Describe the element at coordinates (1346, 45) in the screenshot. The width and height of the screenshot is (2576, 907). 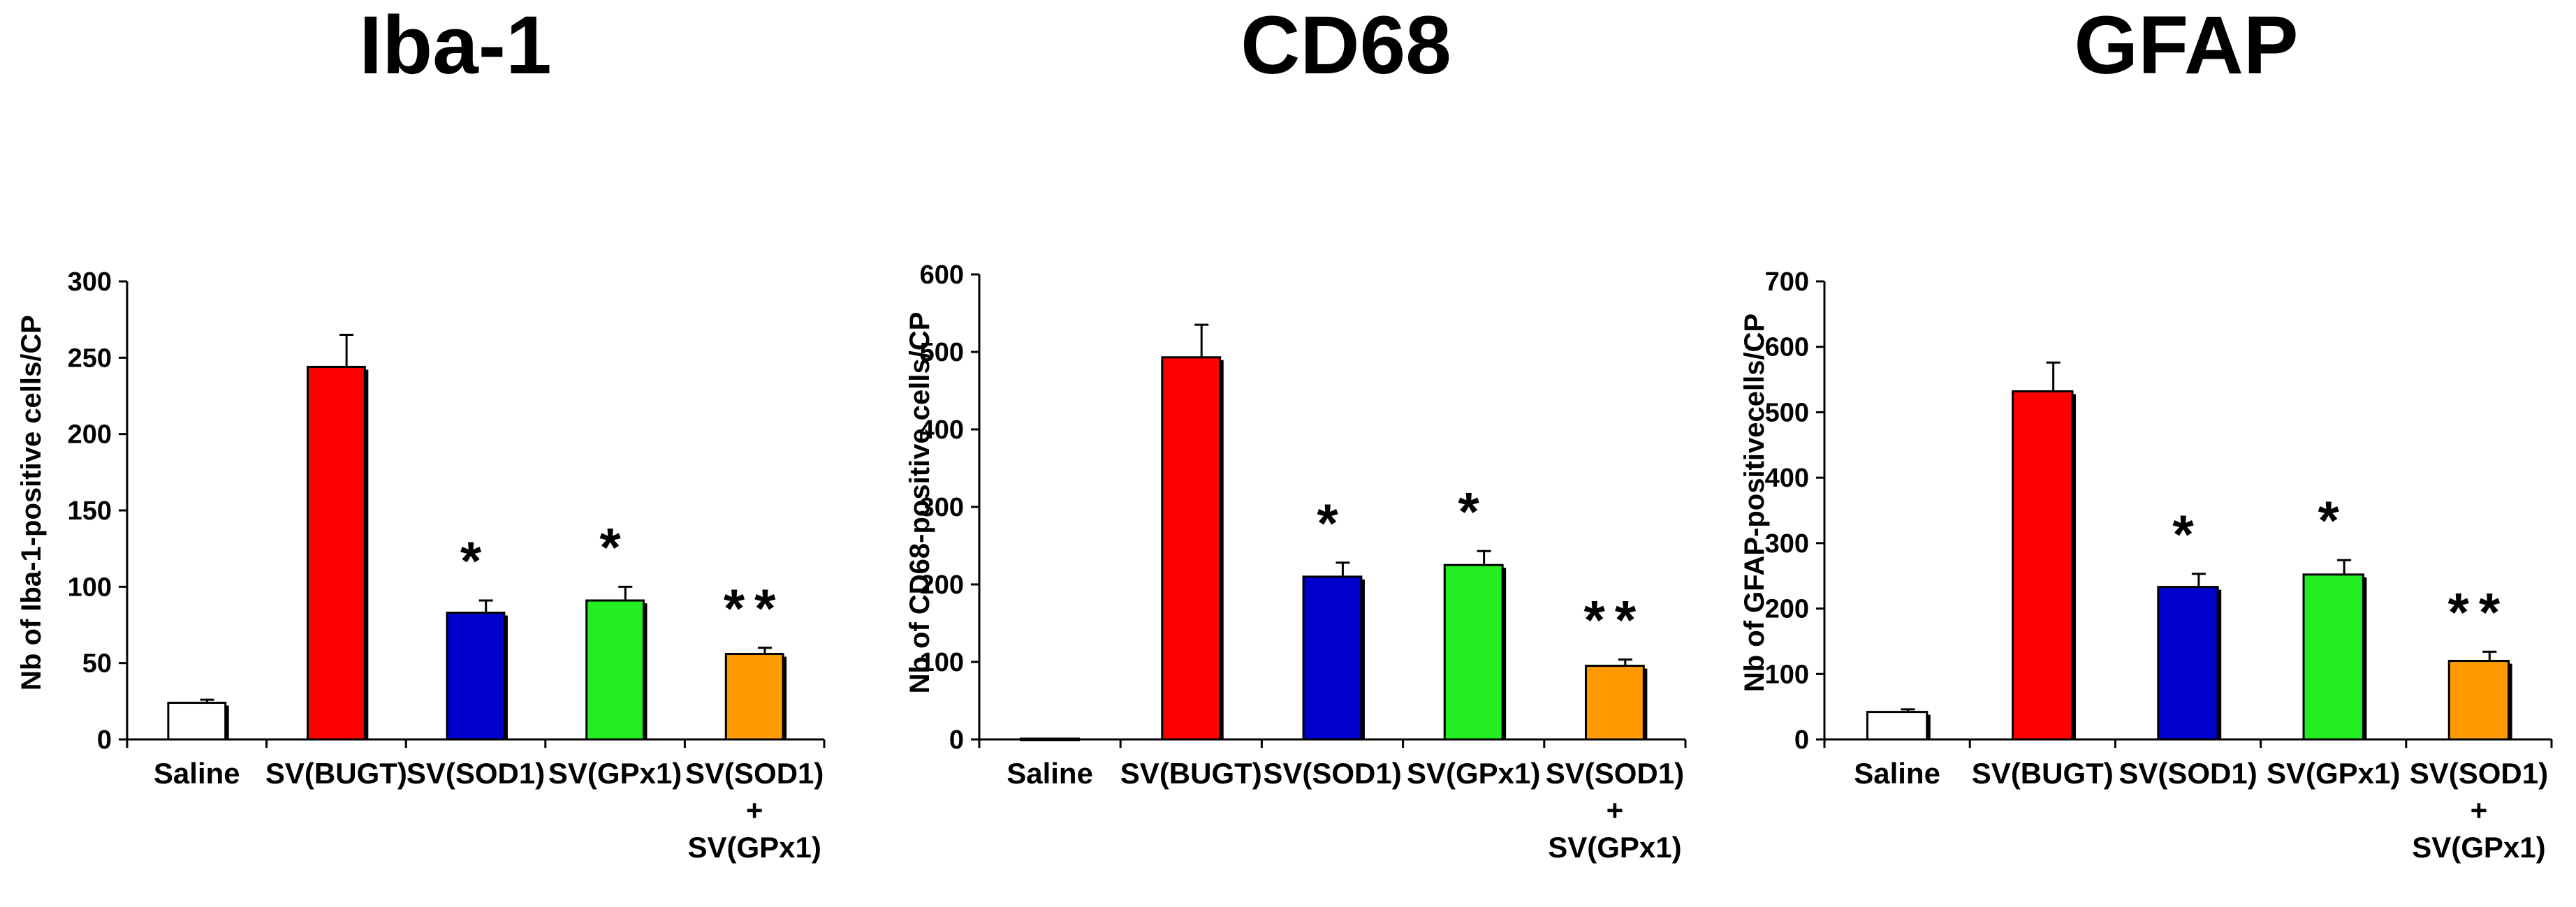
I see `panel-title: CD68` at that location.